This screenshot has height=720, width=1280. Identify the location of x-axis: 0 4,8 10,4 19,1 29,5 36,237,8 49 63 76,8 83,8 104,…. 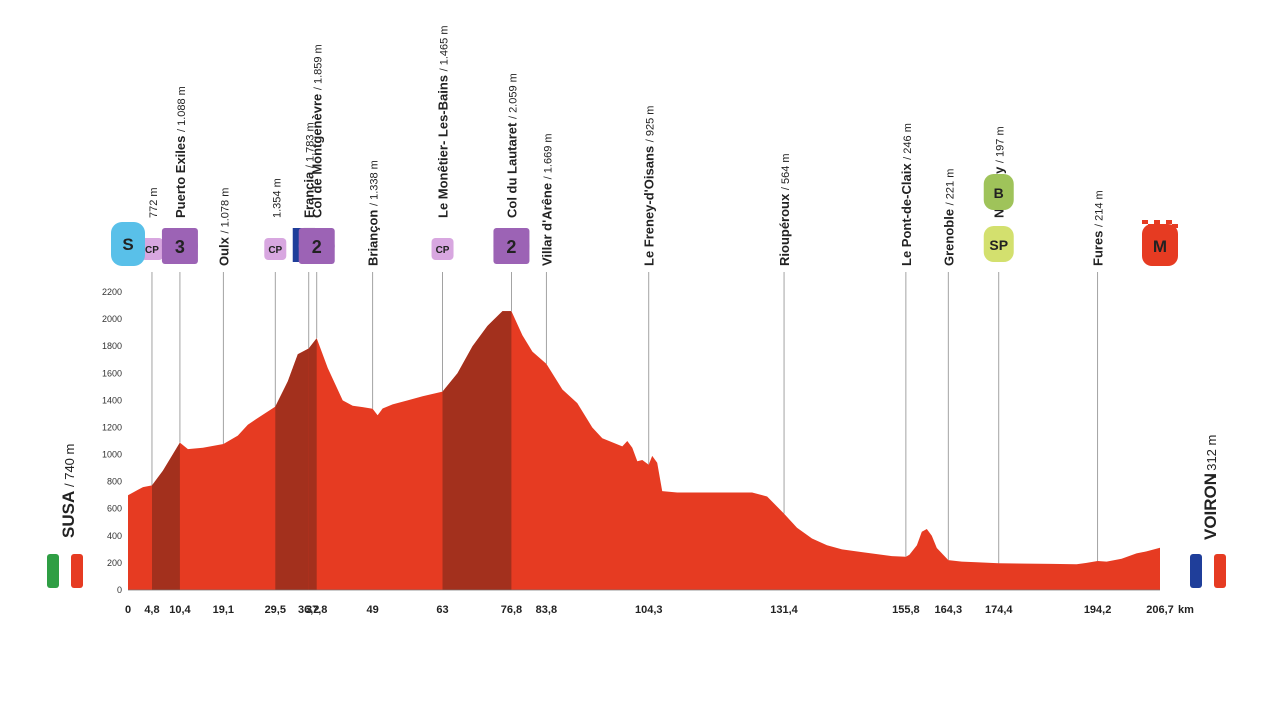
(649, 610).